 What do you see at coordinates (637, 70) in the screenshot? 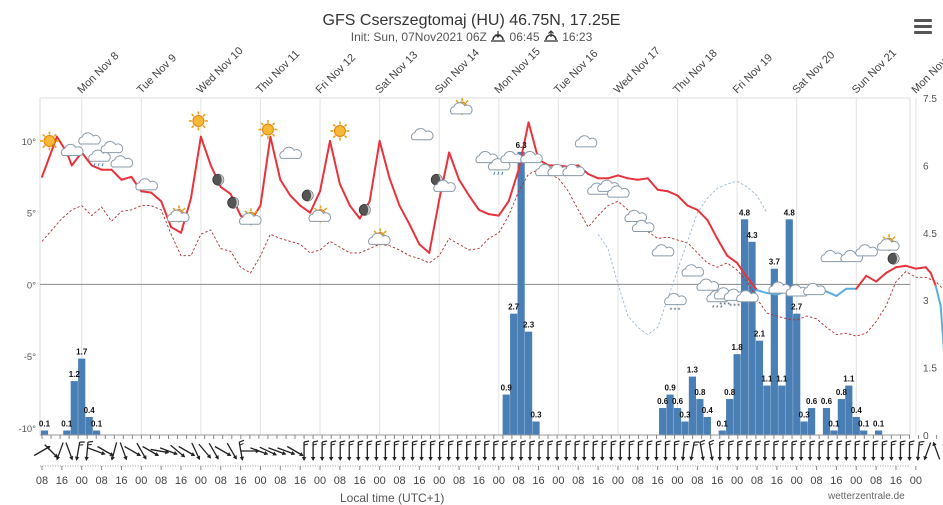
I see `day-label: Wed Nov 17` at bounding box center [637, 70].